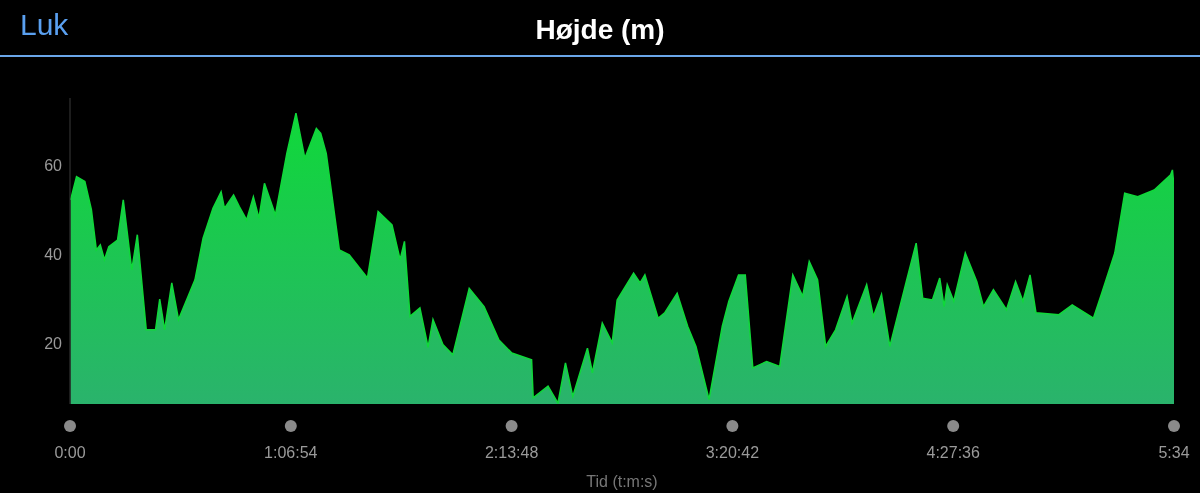  I want to click on x-tick-label: 3:20:42, so click(732, 452).